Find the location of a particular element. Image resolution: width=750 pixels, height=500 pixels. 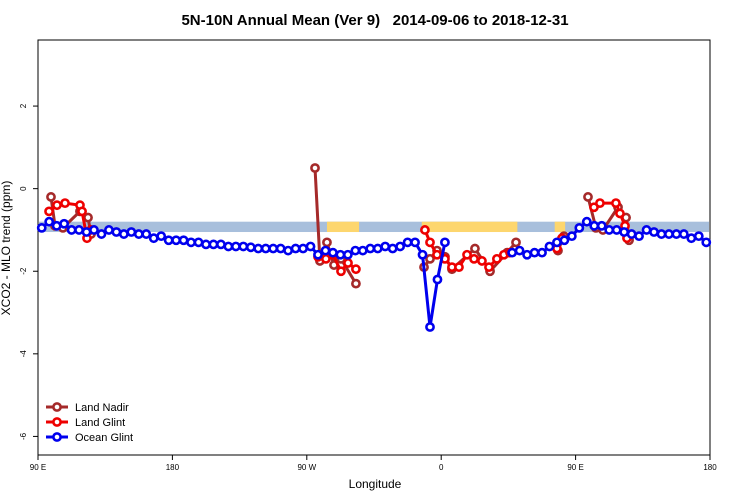

legend-label: Land Glint is located at coordinates (100, 423).